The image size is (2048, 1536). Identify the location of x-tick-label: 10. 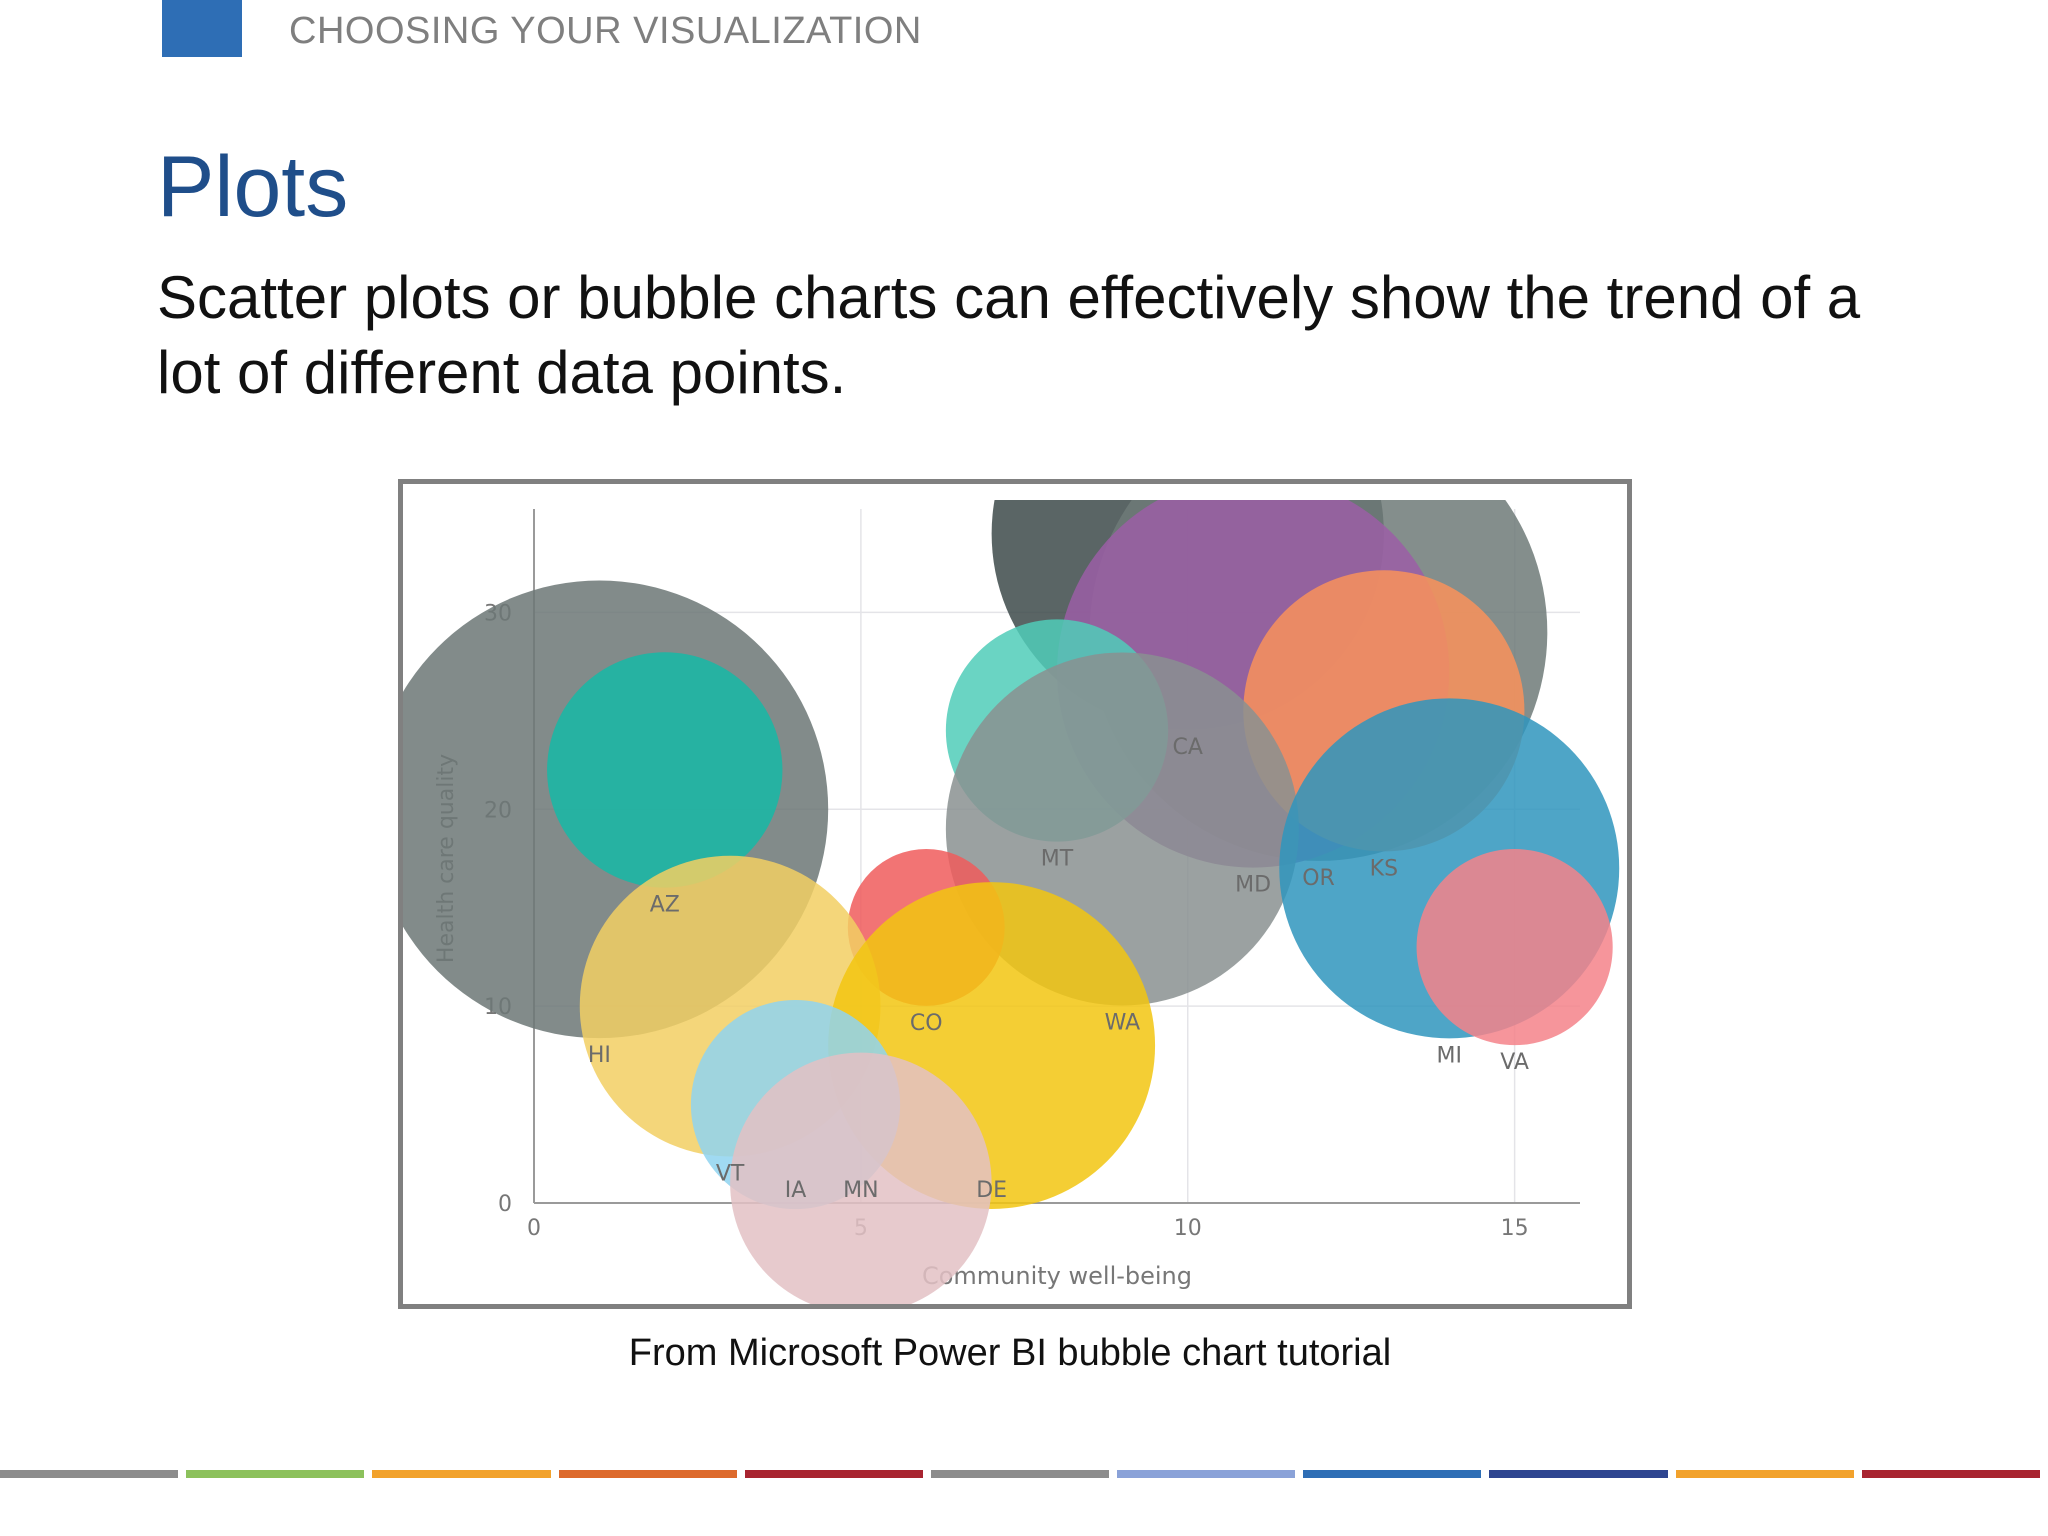
(1188, 1228).